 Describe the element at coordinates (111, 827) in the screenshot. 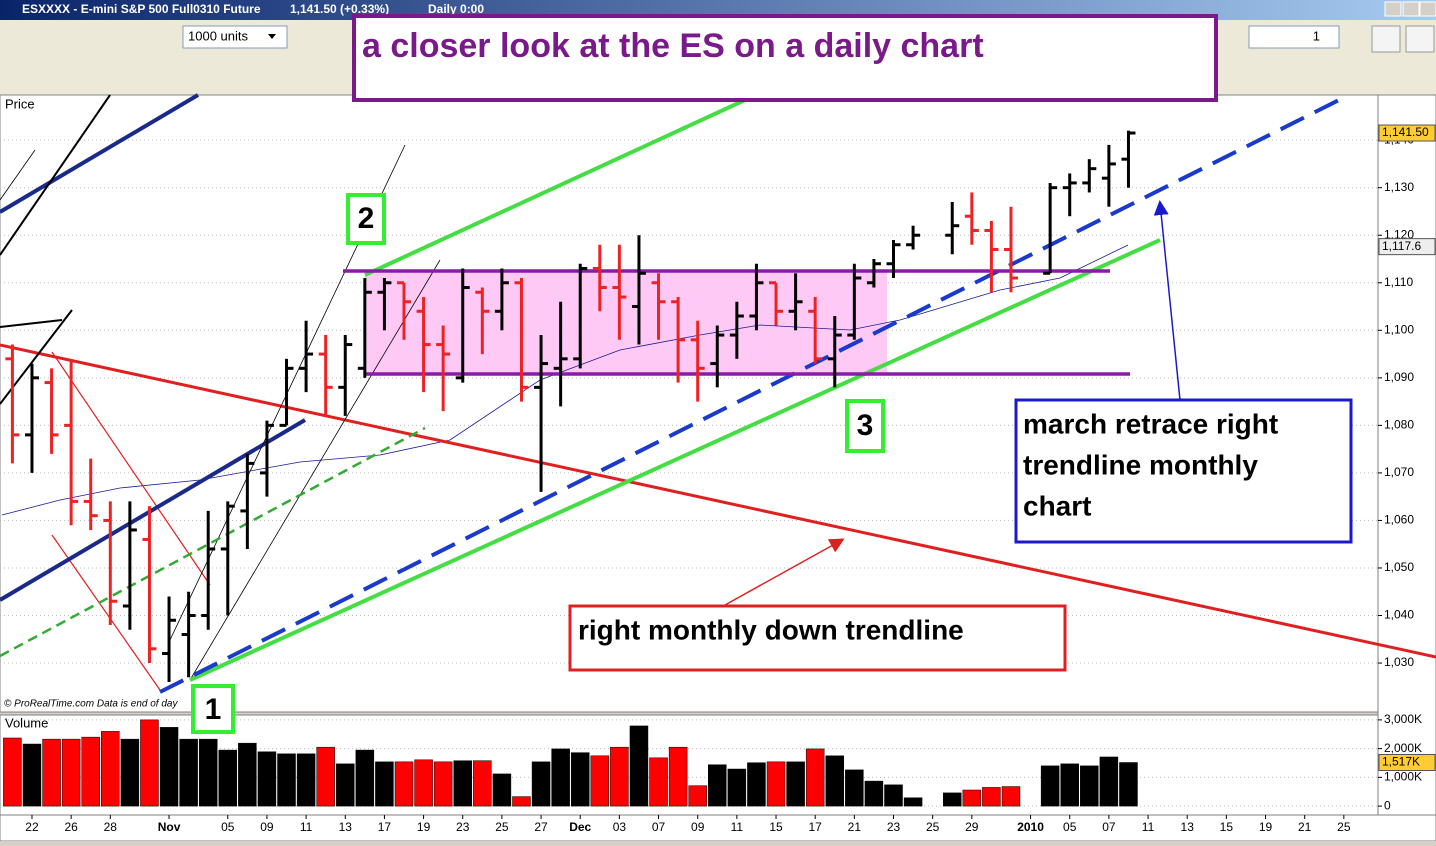

I see `x-tick-label: 28` at that location.